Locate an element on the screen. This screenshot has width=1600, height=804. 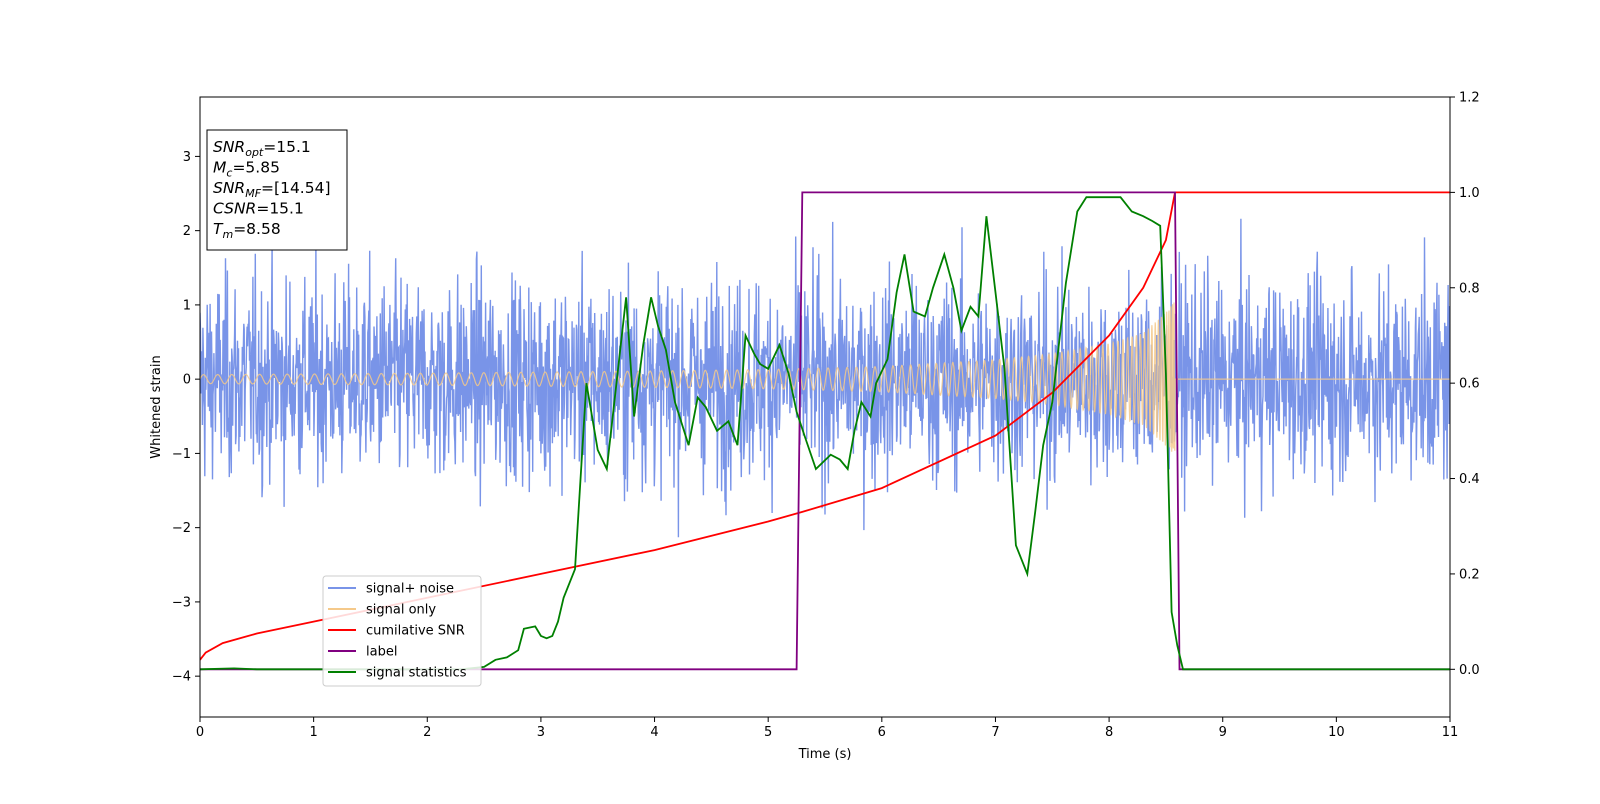
y-left-tick-label: −3 is located at coordinates (181, 602).